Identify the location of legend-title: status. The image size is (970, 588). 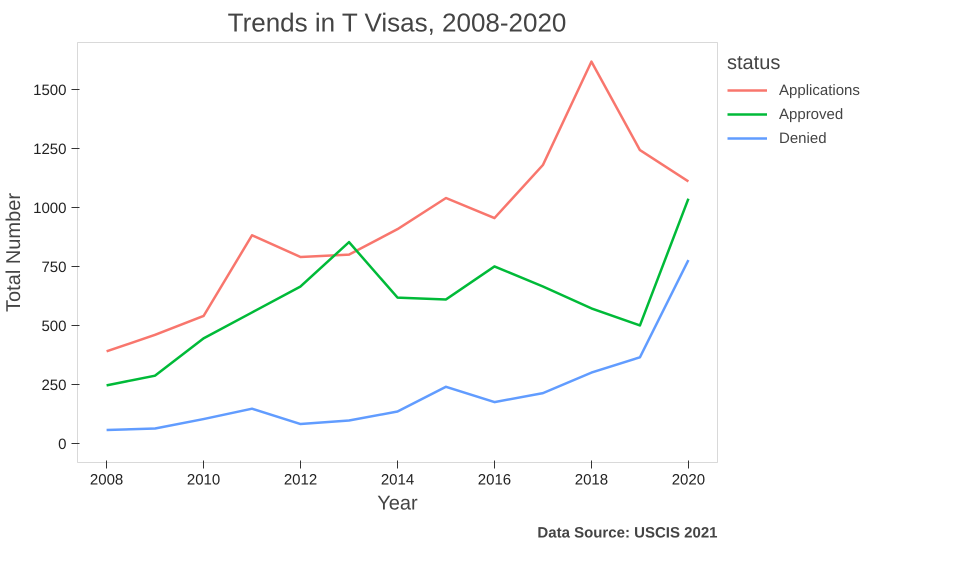
(754, 63).